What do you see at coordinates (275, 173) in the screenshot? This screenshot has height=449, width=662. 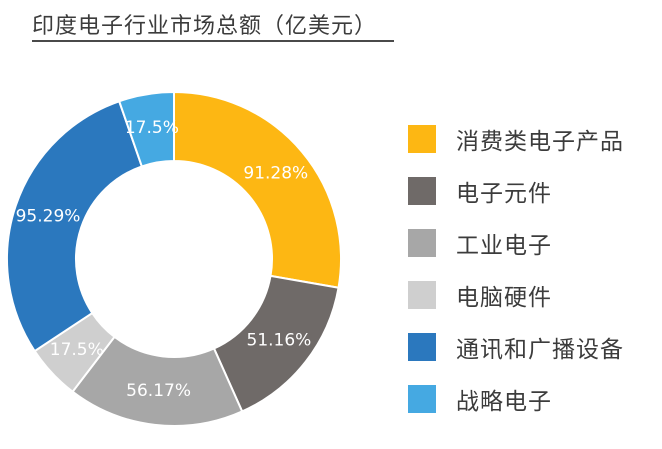 I see `slice-value-label: 91.28%` at bounding box center [275, 173].